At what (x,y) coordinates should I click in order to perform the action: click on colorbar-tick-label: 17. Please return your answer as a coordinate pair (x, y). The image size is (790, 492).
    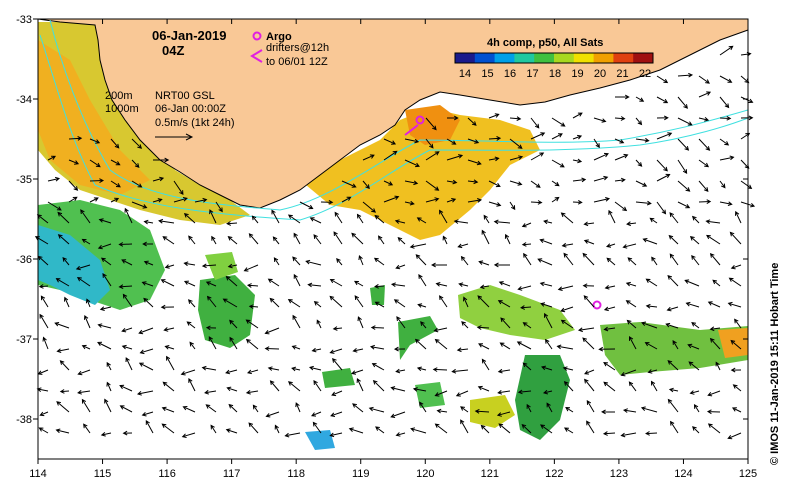
    Looking at the image, I should click on (532, 74).